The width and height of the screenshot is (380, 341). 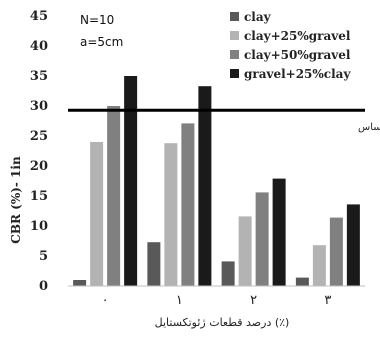 What do you see at coordinates (179, 300) in the screenshot?
I see `x-tick-label: ۱` at bounding box center [179, 300].